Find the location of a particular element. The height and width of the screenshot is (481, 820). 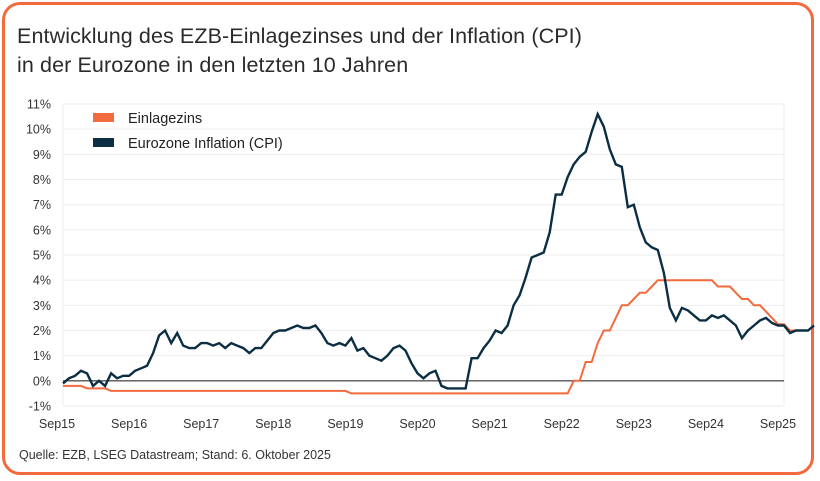

y-axis-ticks: -1% 0% 1% 2% 3% 4% 5% 6% 7% 8% 9% 10% 11% is located at coordinates (38, 256).